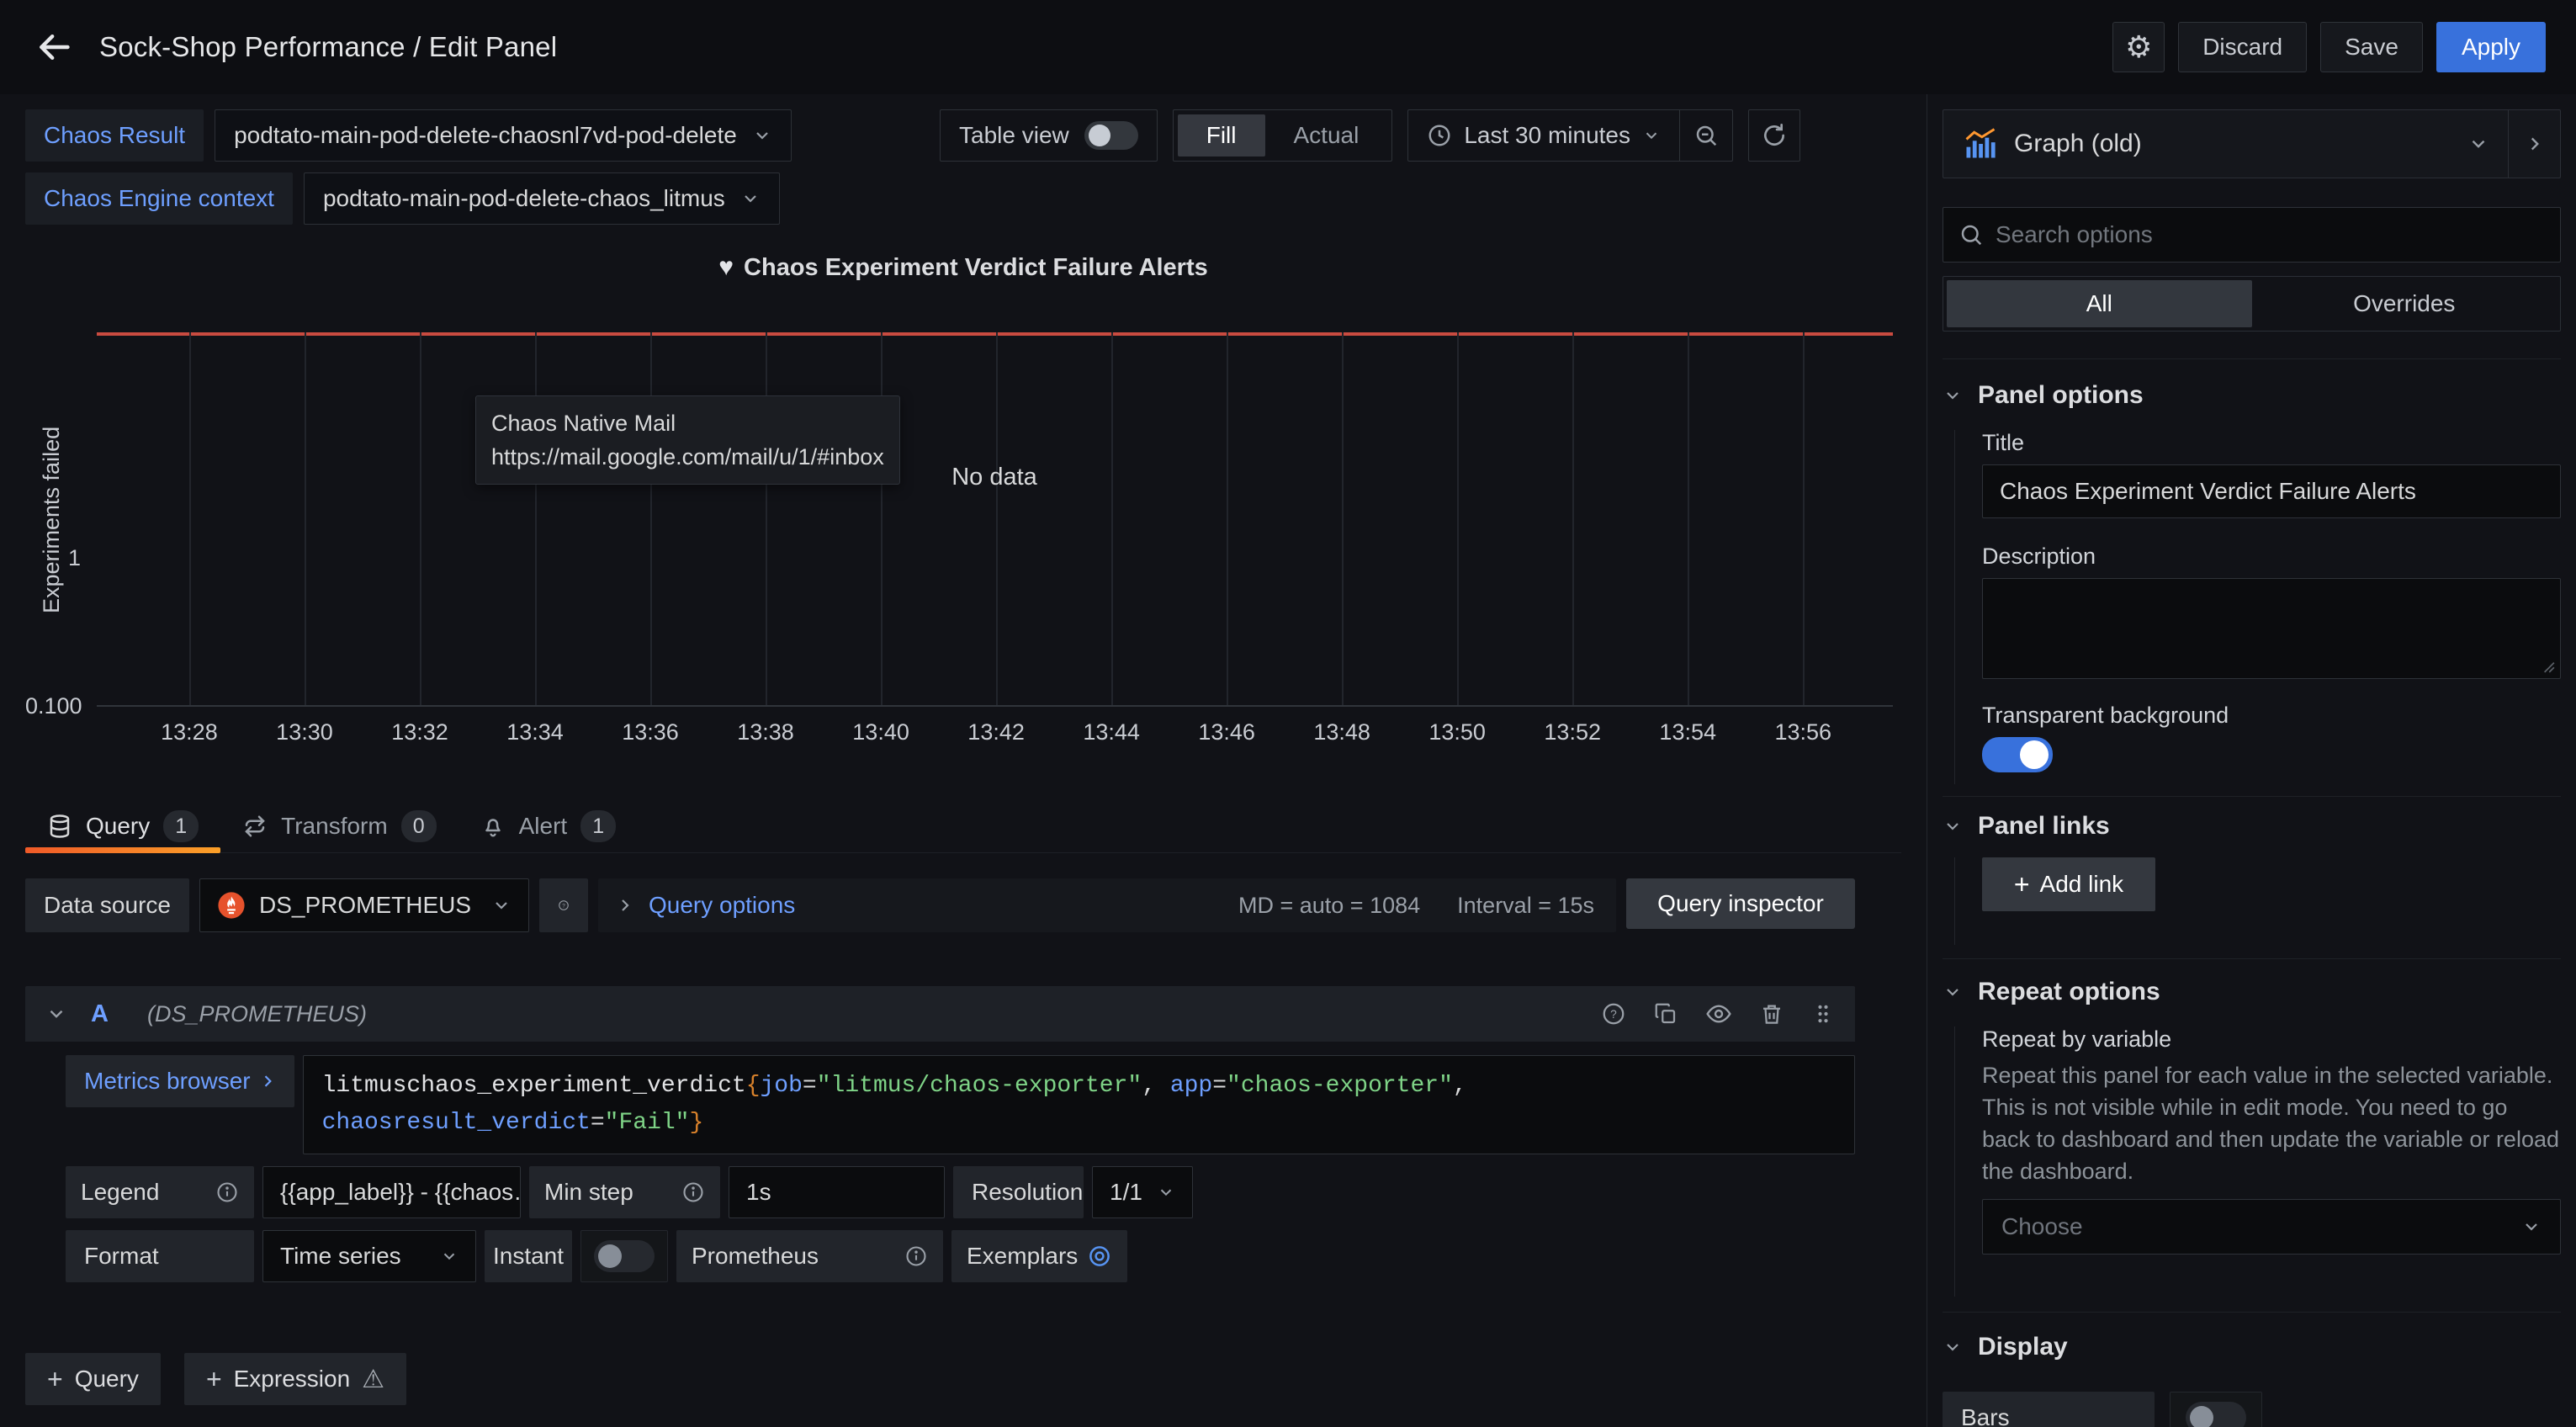  Describe the element at coordinates (54, 48) in the screenshot. I see `back-arrow-icon` at that location.